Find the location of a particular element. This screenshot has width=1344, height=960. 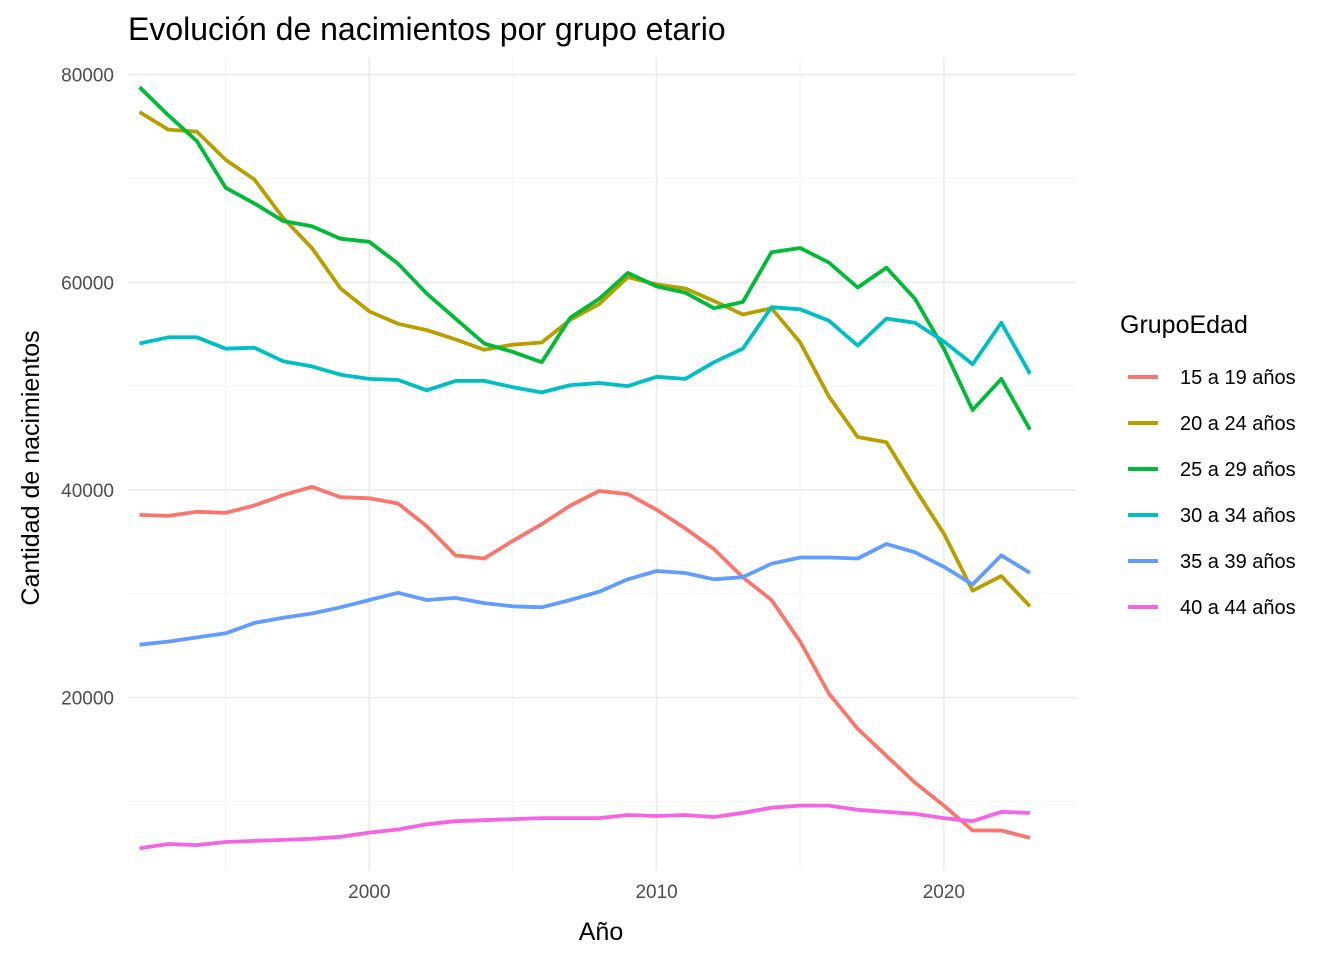

x-tick-label: 2010 is located at coordinates (656, 892).